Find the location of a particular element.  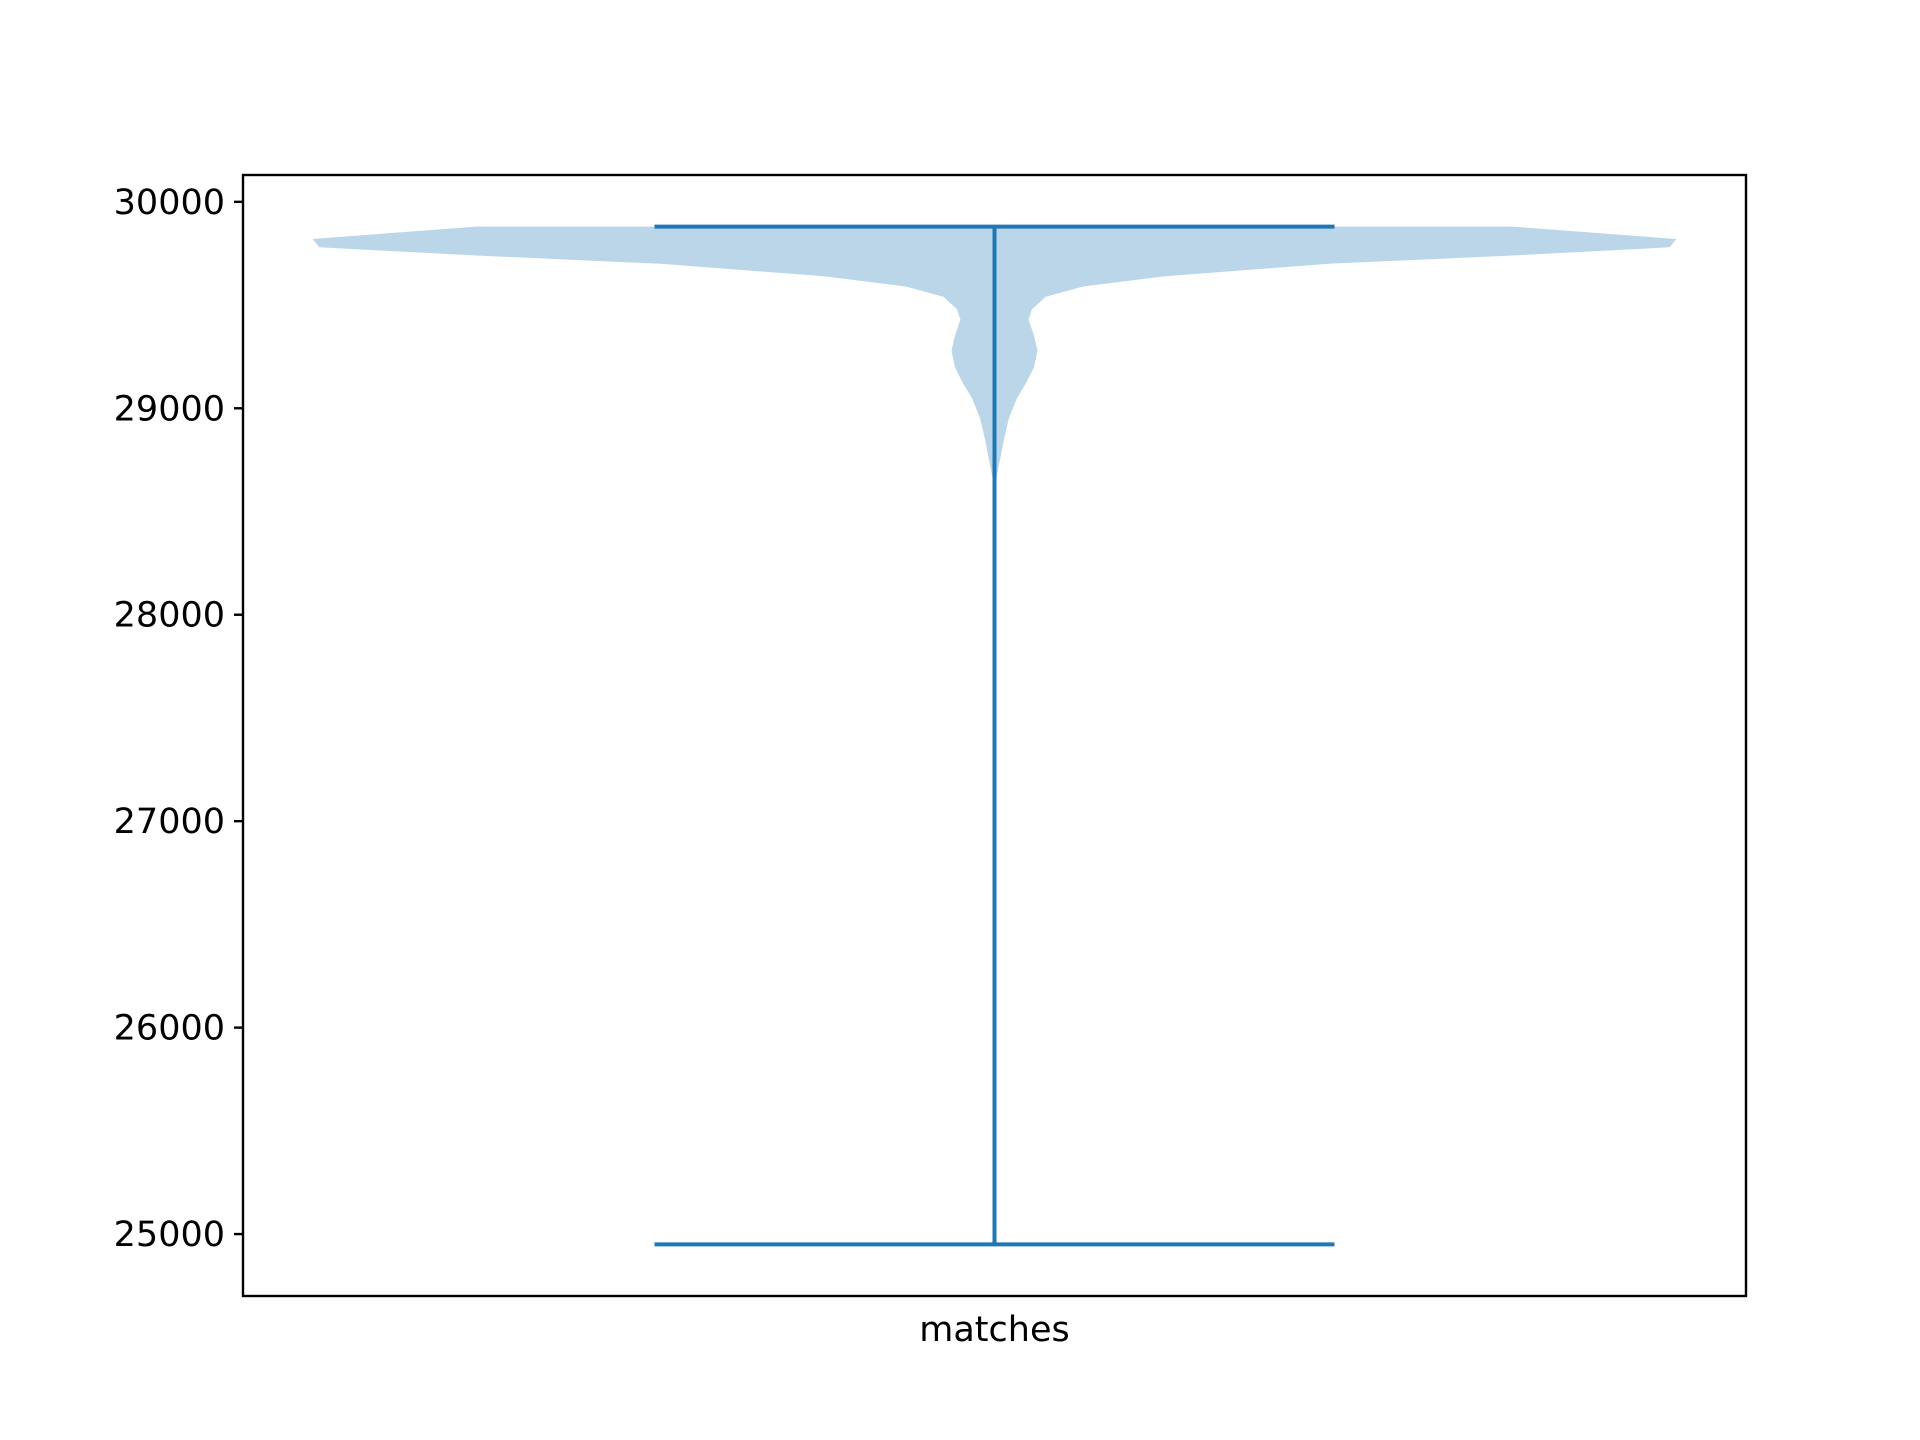

y-tick-label: 27000 is located at coordinates (169, 822).